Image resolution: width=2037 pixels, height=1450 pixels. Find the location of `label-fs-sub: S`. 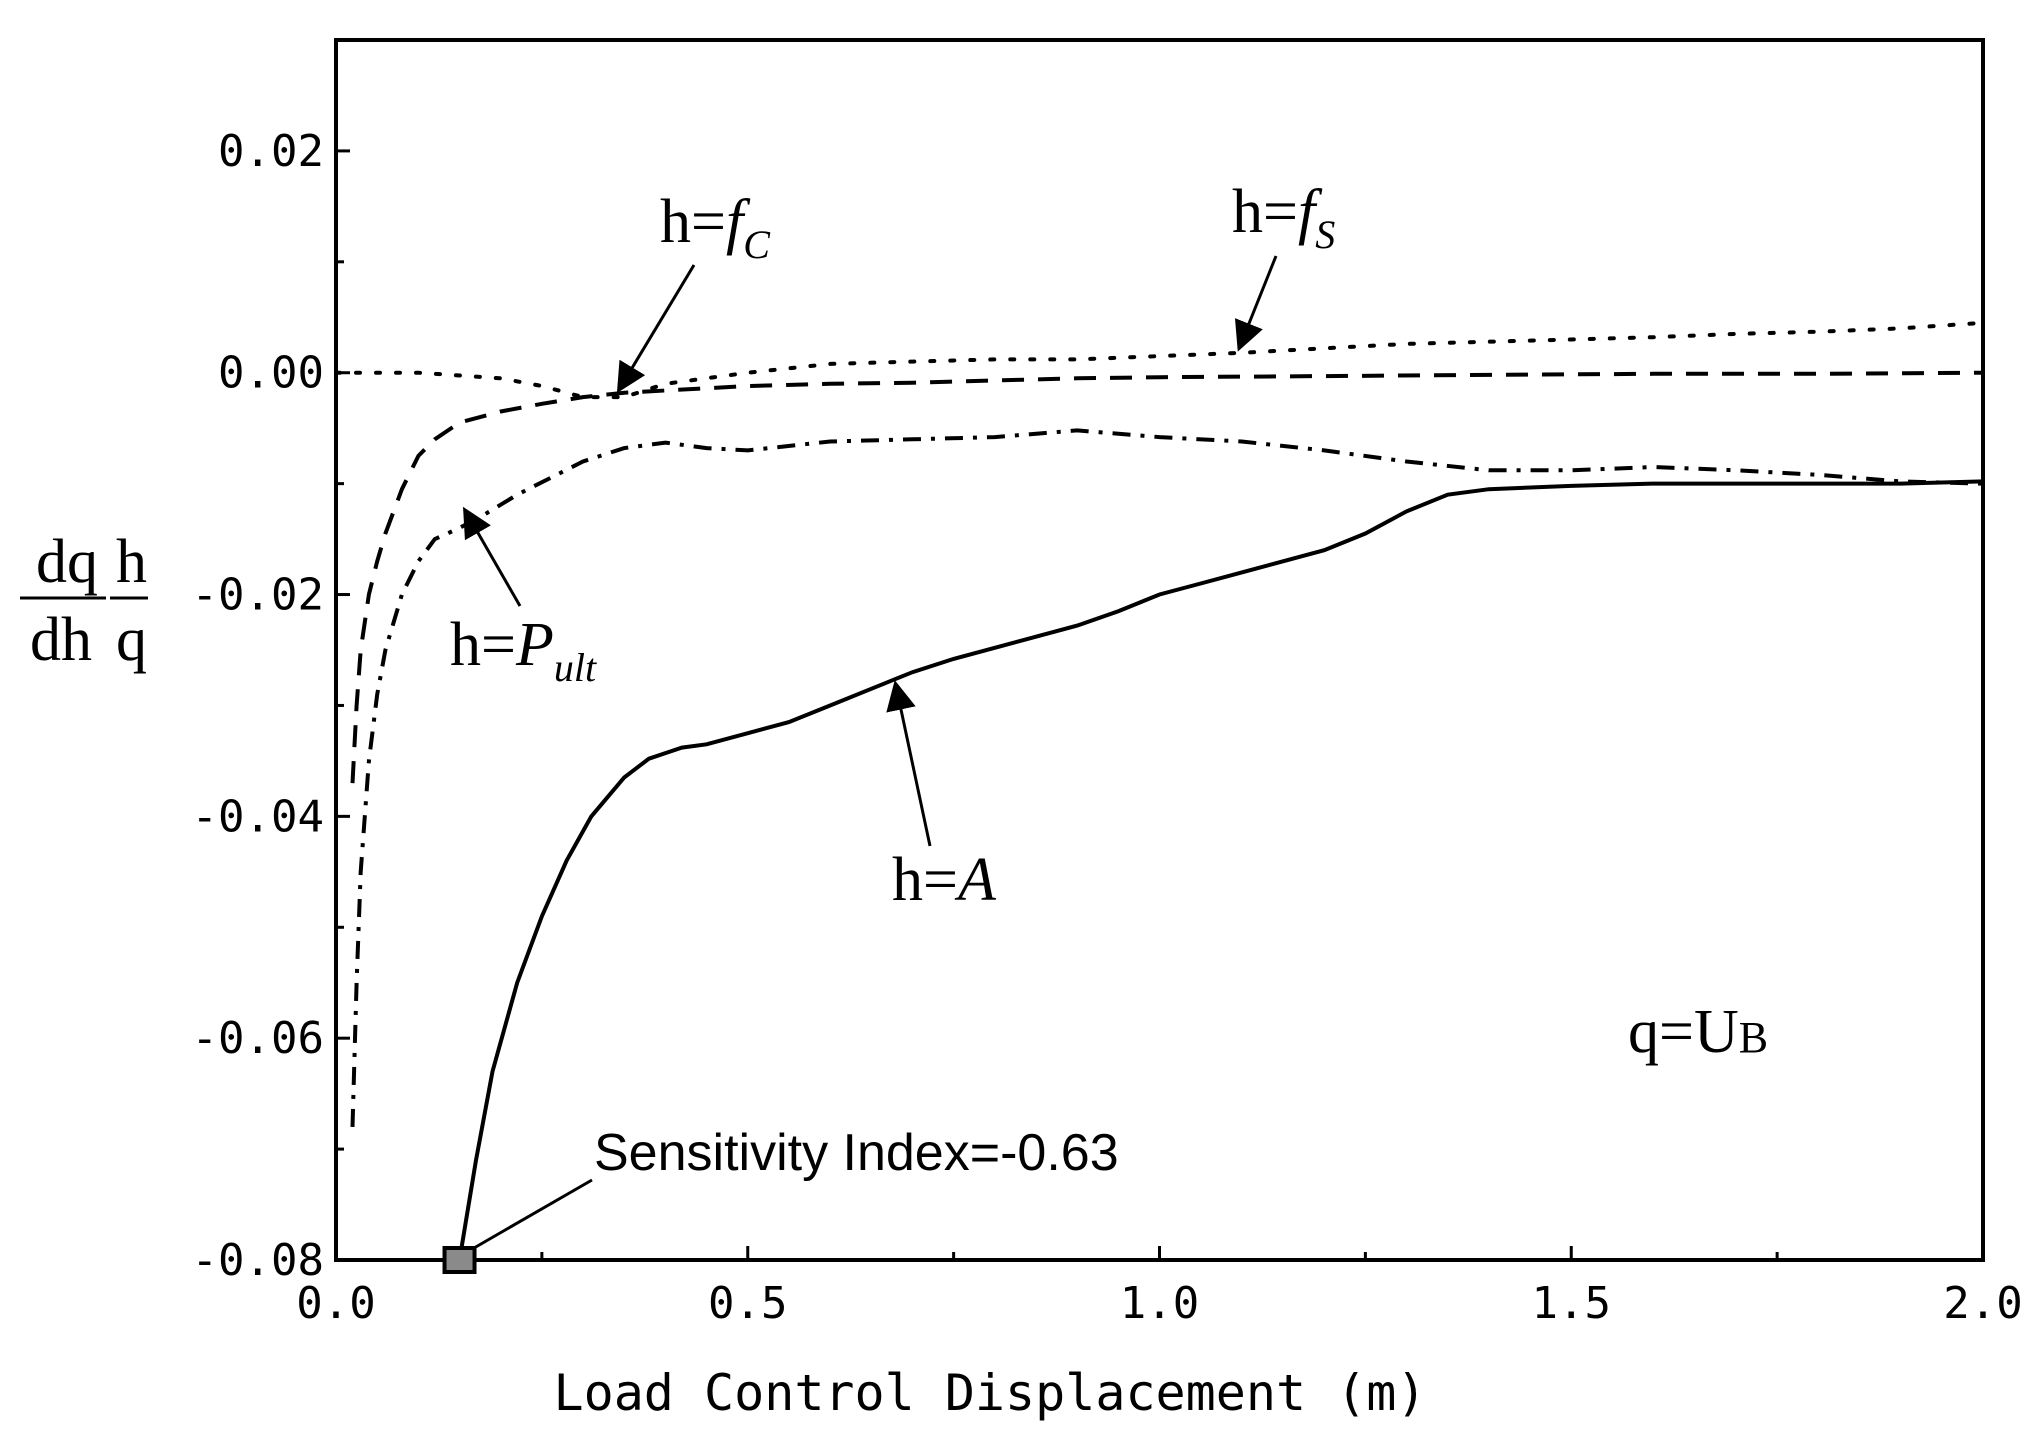

label-fs-sub: S is located at coordinates (1325, 234).